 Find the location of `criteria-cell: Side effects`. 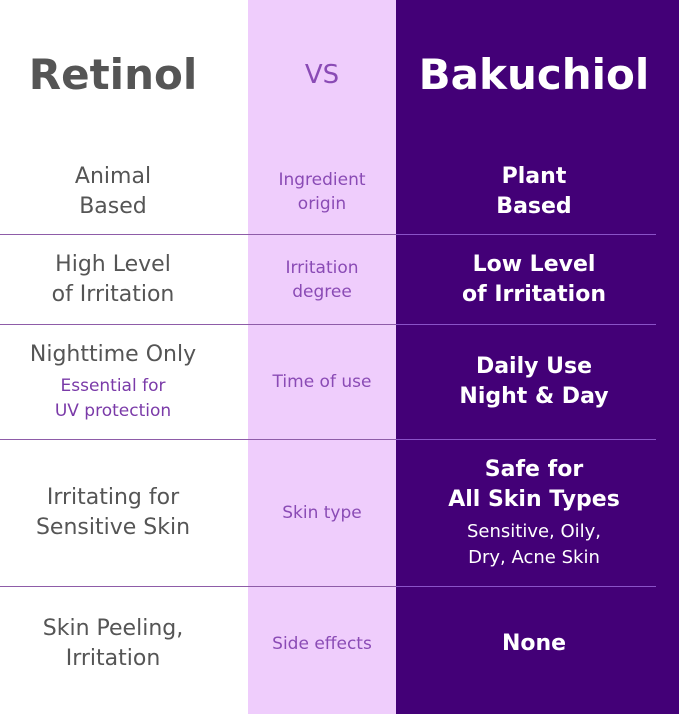

criteria-cell: Side effects is located at coordinates (322, 643).